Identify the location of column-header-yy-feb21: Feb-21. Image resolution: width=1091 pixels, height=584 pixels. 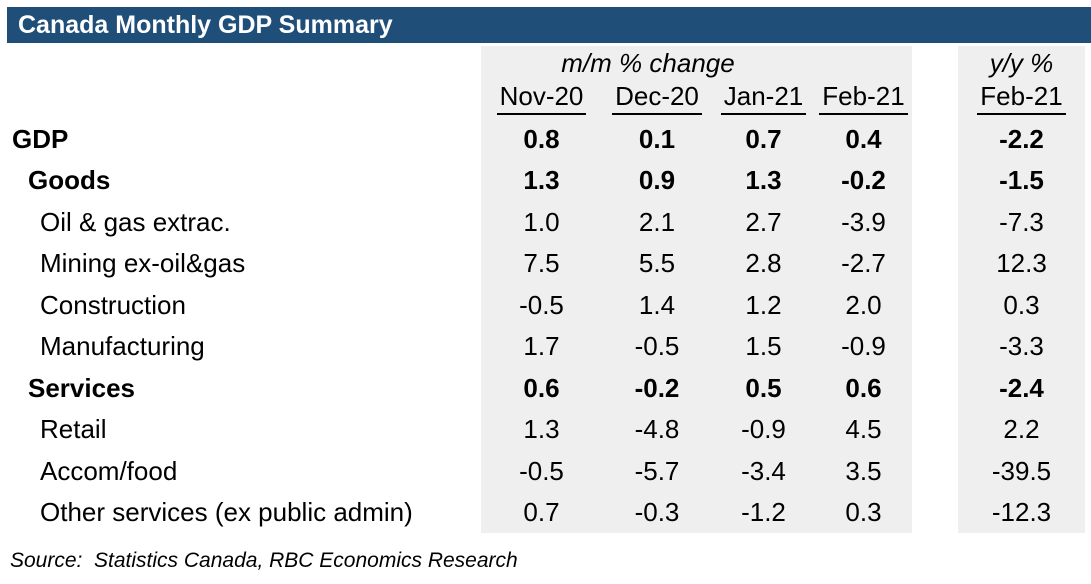
(1021, 99).